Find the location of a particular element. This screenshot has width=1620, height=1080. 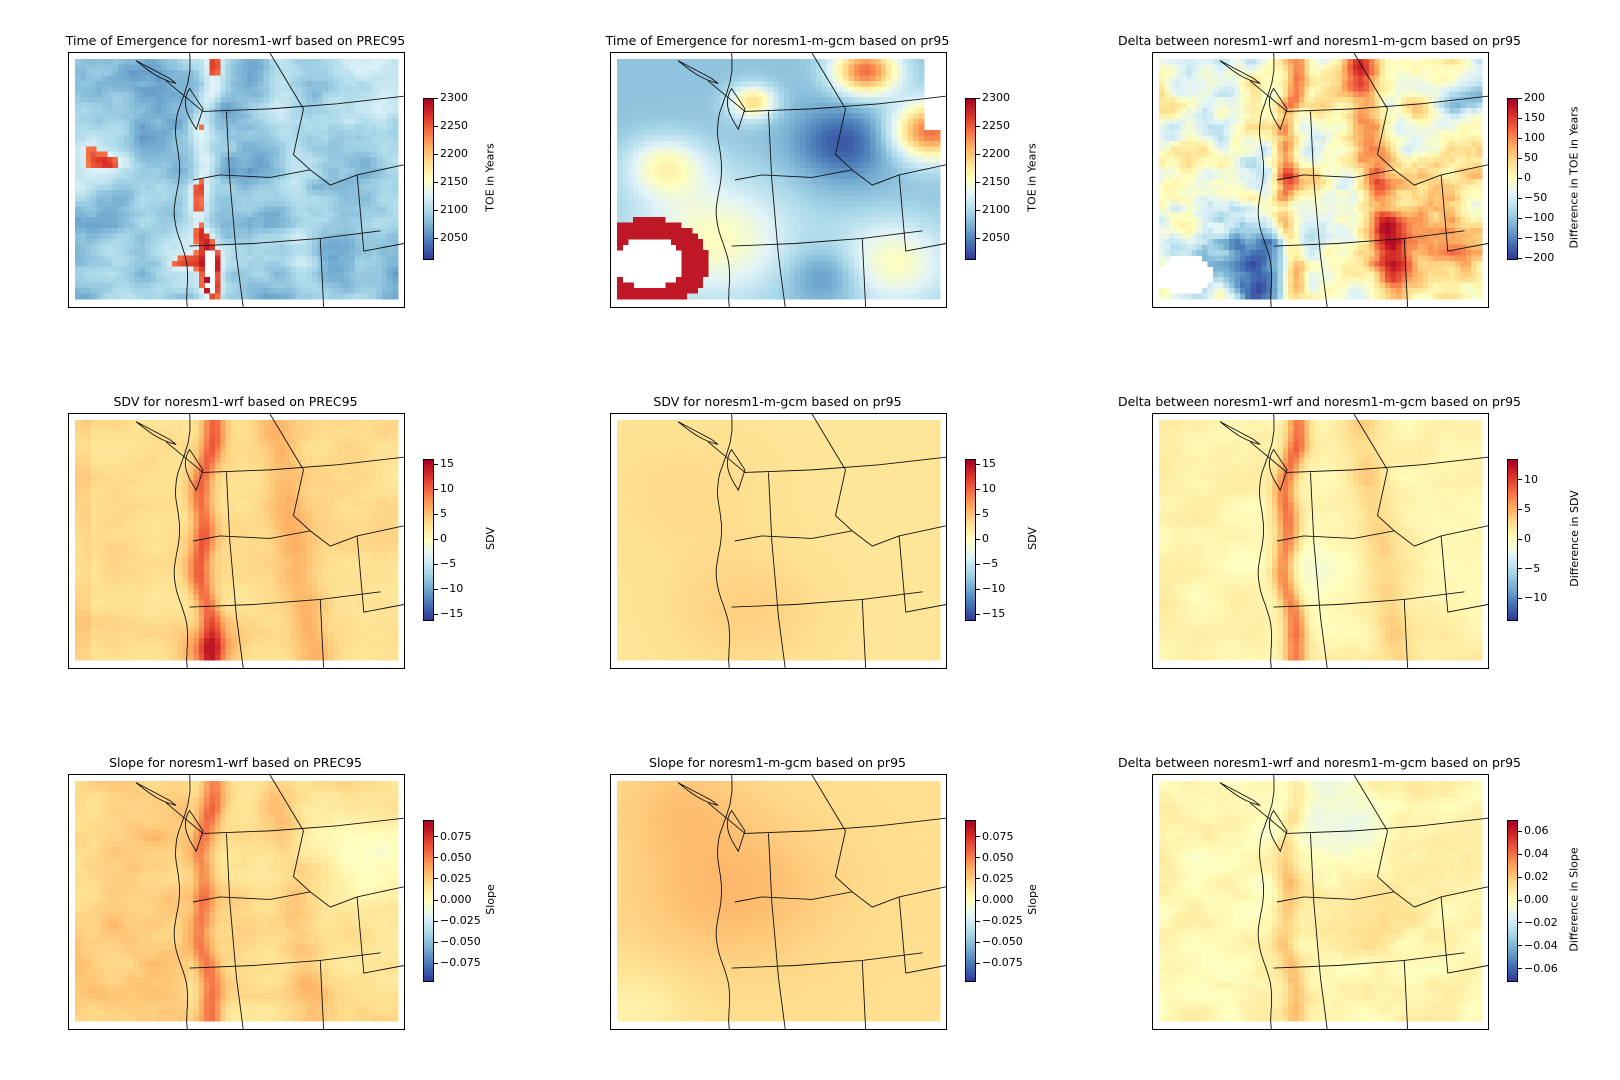

colorbar-tick-label: −0.075 is located at coordinates (1002, 962).